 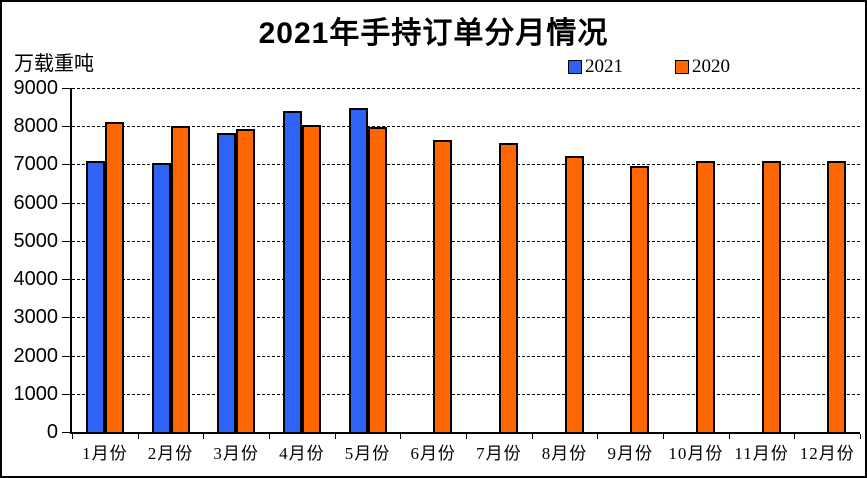 I want to click on x-axis-label-1月份: 1月份, so click(x=105, y=453).